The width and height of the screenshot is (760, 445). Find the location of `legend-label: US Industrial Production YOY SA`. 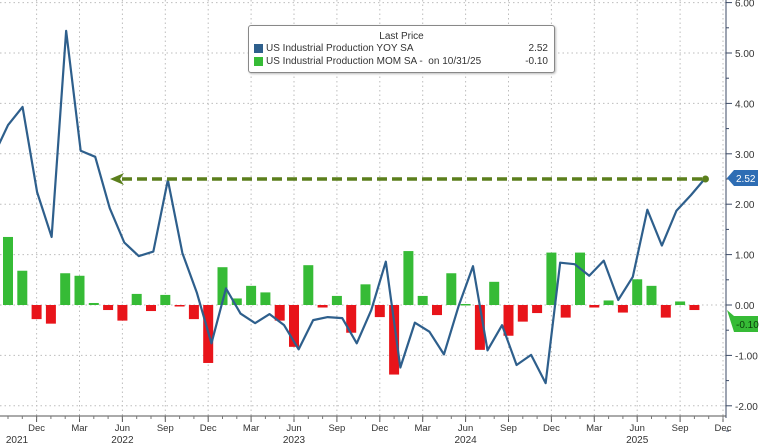

legend-label: US Industrial Production YOY SA is located at coordinates (340, 48).